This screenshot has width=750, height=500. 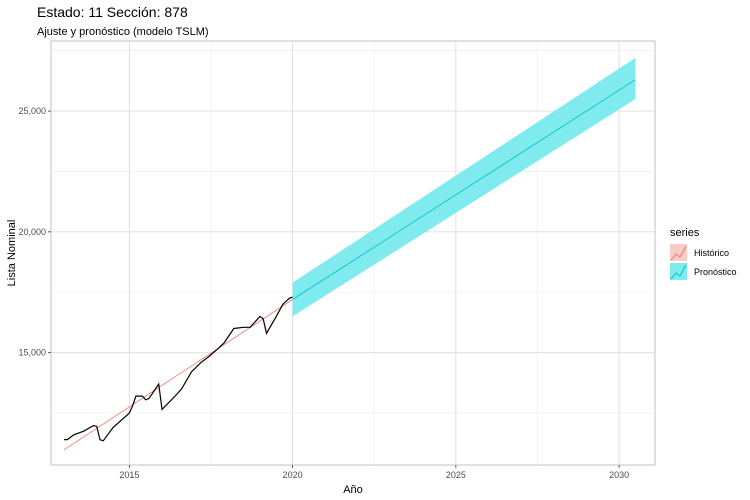 What do you see at coordinates (685, 233) in the screenshot?
I see `legend-title: series` at bounding box center [685, 233].